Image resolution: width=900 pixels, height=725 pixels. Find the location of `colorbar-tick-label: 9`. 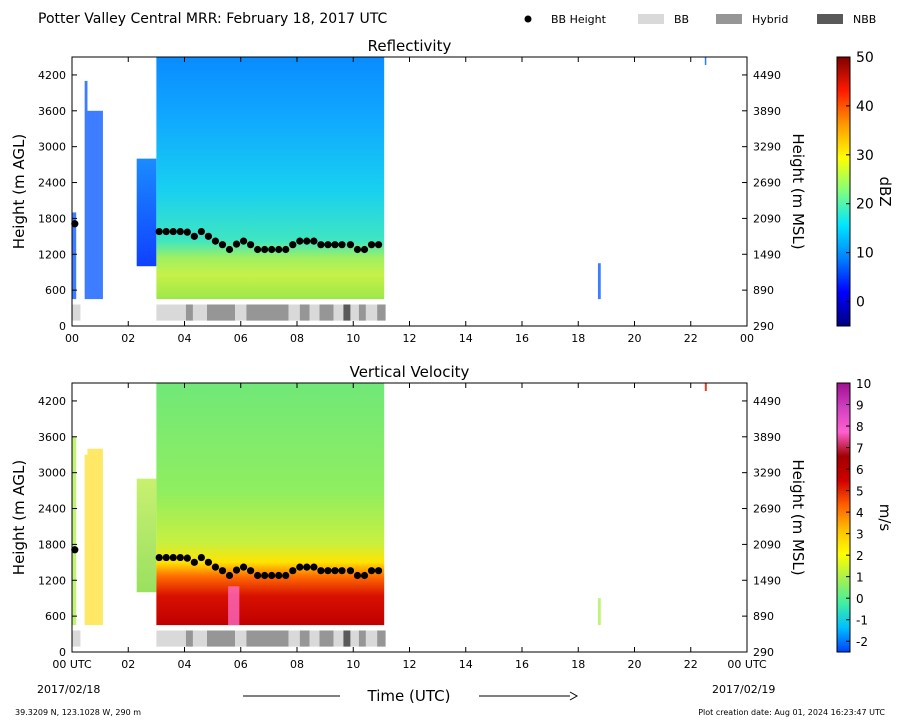

colorbar-tick-label: 9 is located at coordinates (860, 406).